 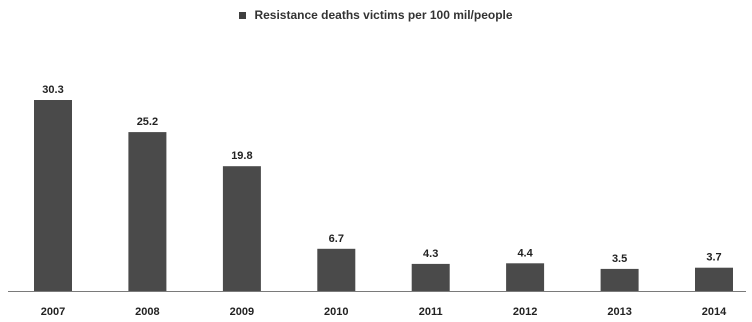 What do you see at coordinates (336, 312) in the screenshot?
I see `x-tick-2010: 2010` at bounding box center [336, 312].